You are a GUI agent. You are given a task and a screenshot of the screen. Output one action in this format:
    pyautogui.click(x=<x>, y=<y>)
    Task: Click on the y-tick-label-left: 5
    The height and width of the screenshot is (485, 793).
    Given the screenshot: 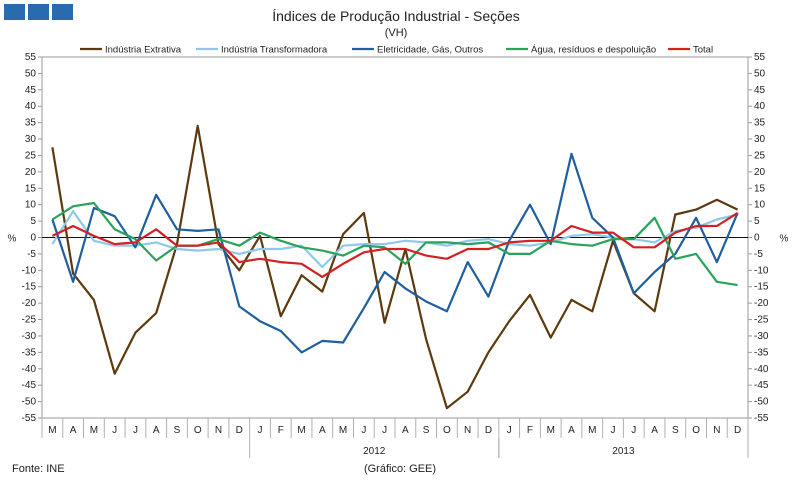 What is the action you would take?
    pyautogui.click(x=33, y=221)
    